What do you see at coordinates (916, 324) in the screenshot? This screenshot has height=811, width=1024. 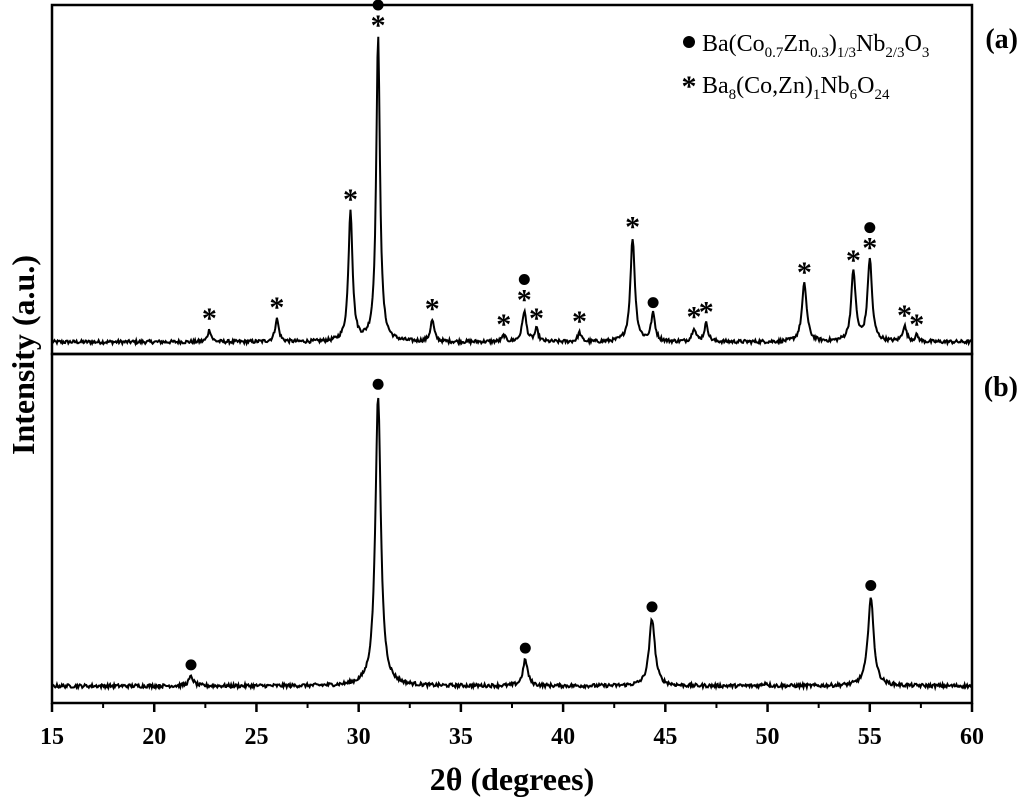 I see `peak-star-marker-a-17: *` at bounding box center [916, 324].